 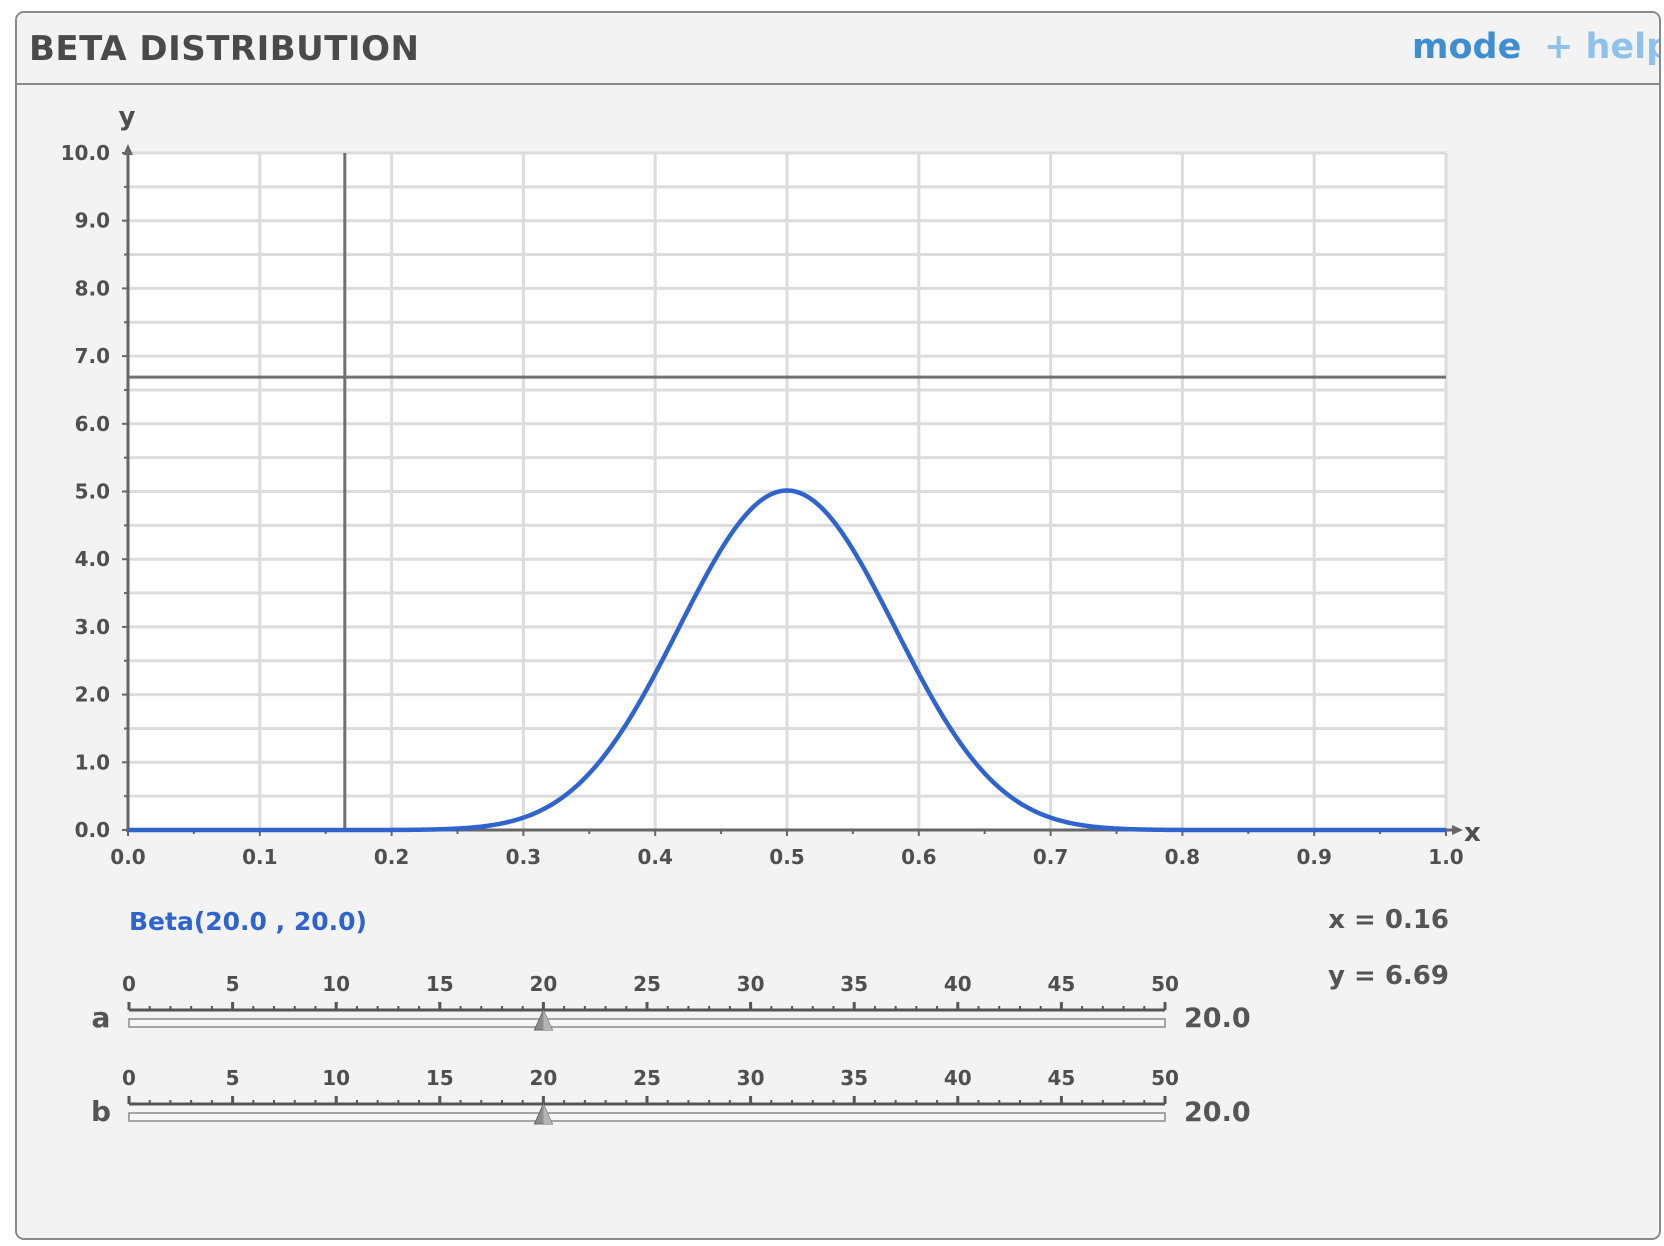 What do you see at coordinates (224, 49) in the screenshot?
I see `page-title: BETA DISTRIBUTION` at bounding box center [224, 49].